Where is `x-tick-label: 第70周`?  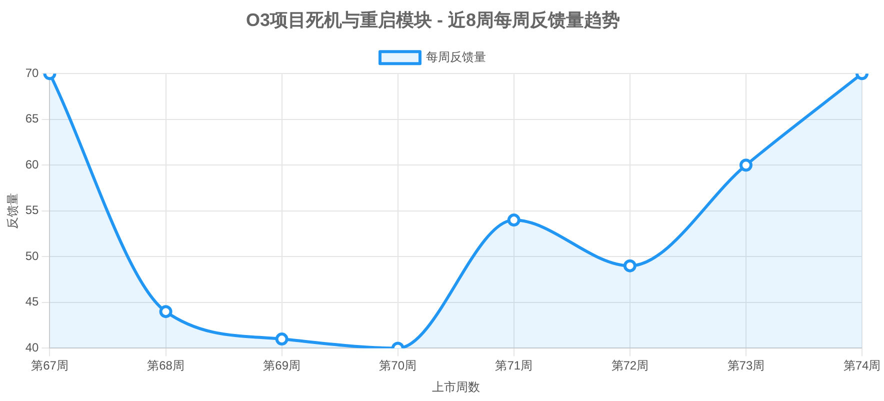
x-tick-label: 第70周 is located at coordinates (398, 365).